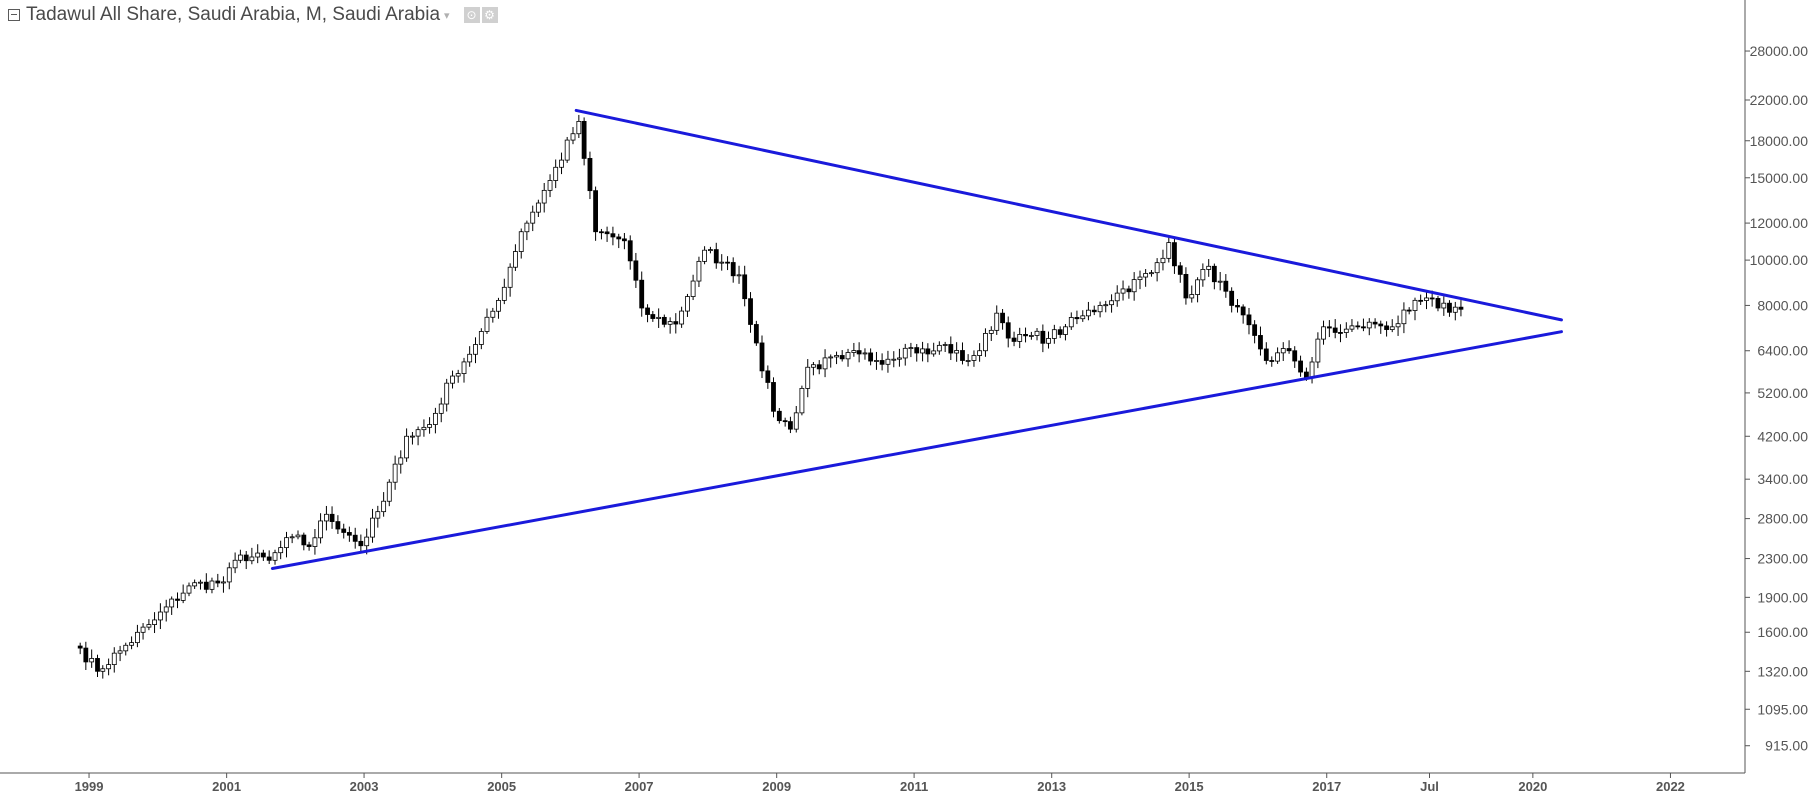 The height and width of the screenshot is (797, 1820). I want to click on collapse-icon, so click(14, 15).